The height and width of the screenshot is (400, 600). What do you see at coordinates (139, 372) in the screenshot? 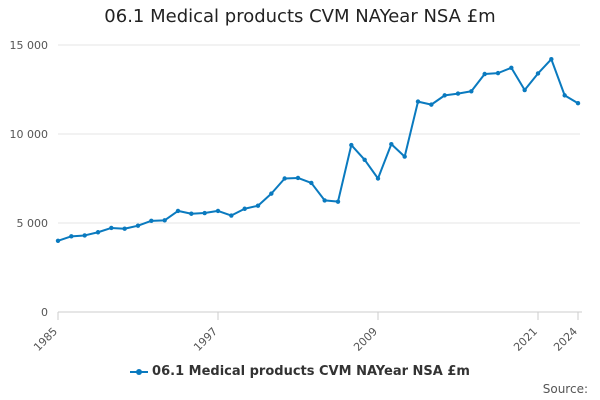
I see `legend-marker-icon` at bounding box center [139, 372].